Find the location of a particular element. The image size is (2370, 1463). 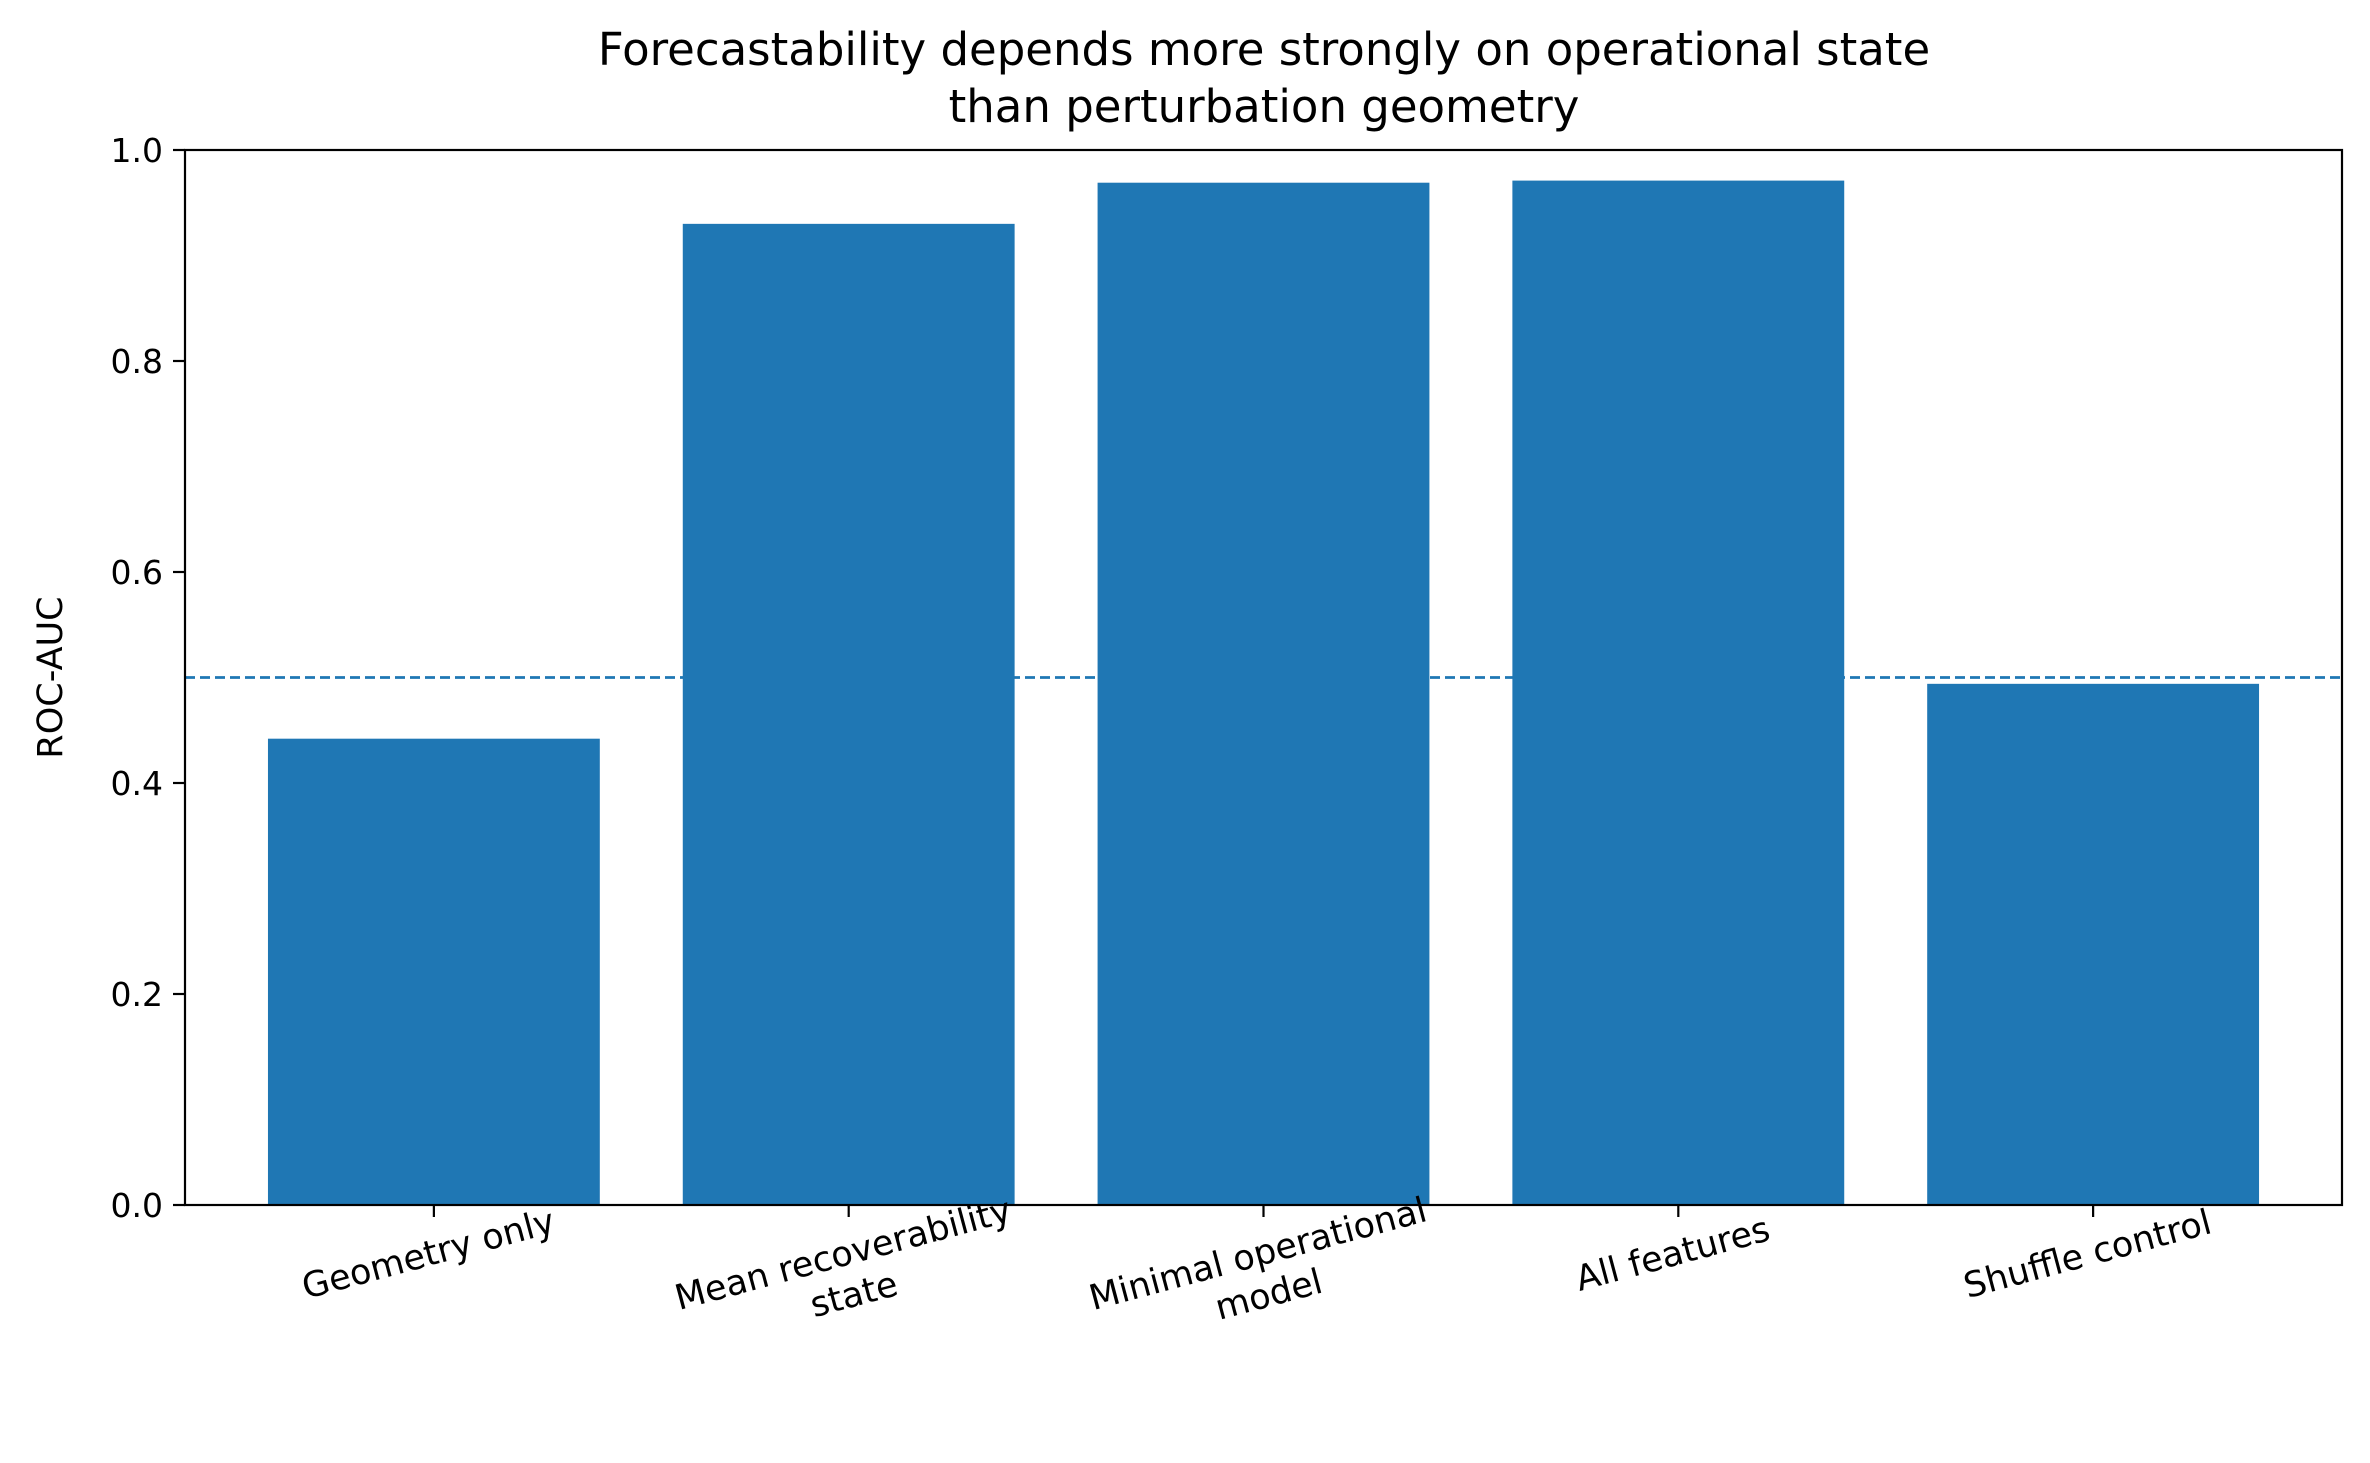

x-tick-label-0-line-0: Geometry only is located at coordinates (428, 1255).